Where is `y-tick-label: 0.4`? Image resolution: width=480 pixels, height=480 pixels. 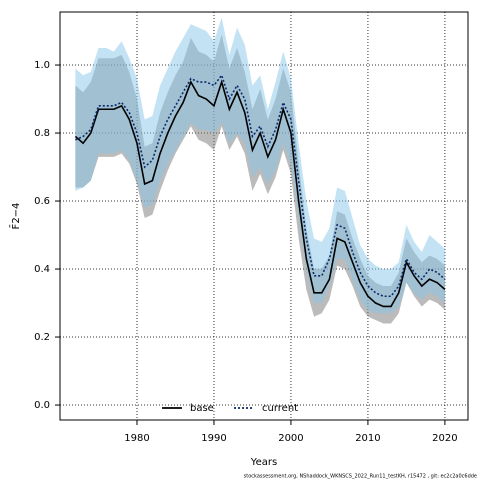 y-tick-label: 0.4 is located at coordinates (42, 269).